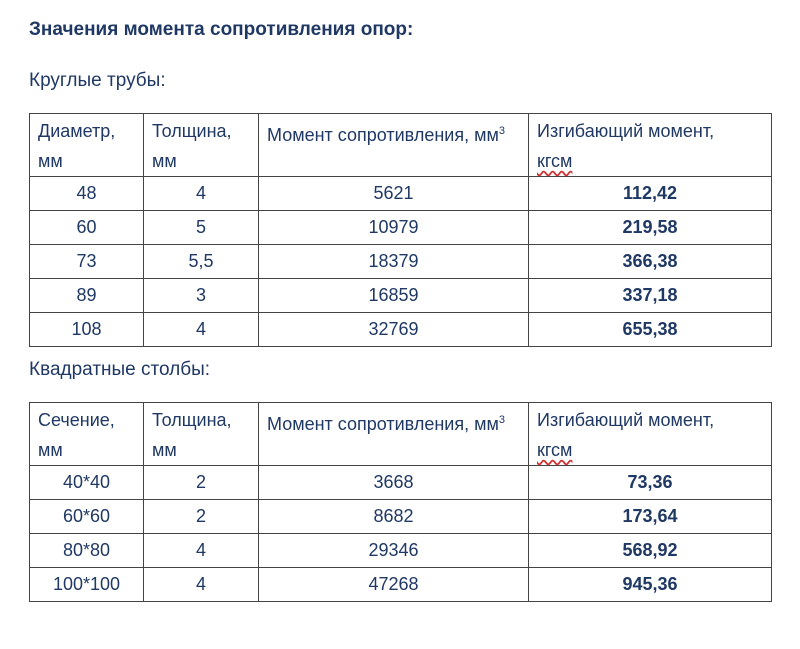 The height and width of the screenshot is (649, 800). I want to click on table-row: 60*60 2 8682 173,64, so click(400, 516).